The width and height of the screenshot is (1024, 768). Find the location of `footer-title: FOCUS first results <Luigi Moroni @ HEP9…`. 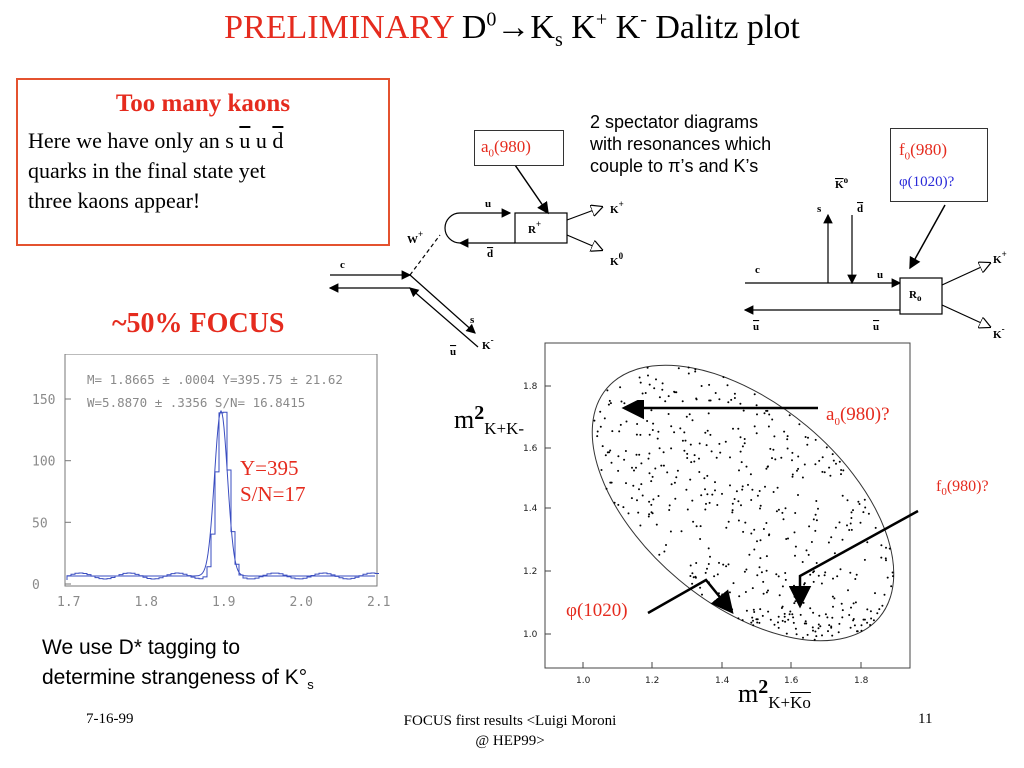

footer-title: FOCUS first results <Luigi Moroni @ HEP9… is located at coordinates (510, 731).